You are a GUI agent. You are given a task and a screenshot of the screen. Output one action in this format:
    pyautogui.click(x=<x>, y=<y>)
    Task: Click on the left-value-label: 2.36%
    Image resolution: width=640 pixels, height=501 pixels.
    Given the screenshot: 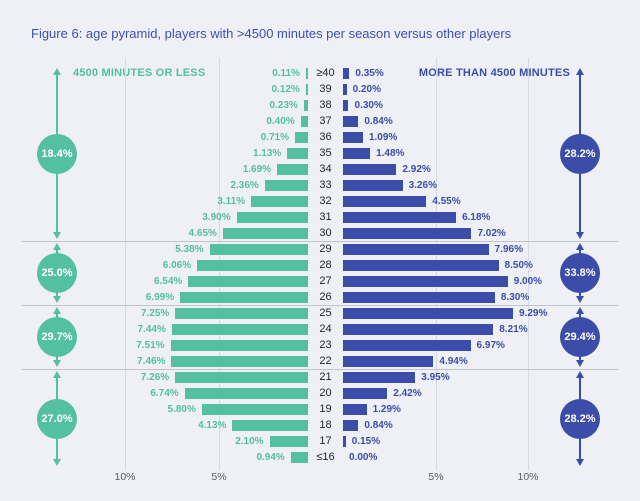 What is the action you would take?
    pyautogui.click(x=244, y=185)
    